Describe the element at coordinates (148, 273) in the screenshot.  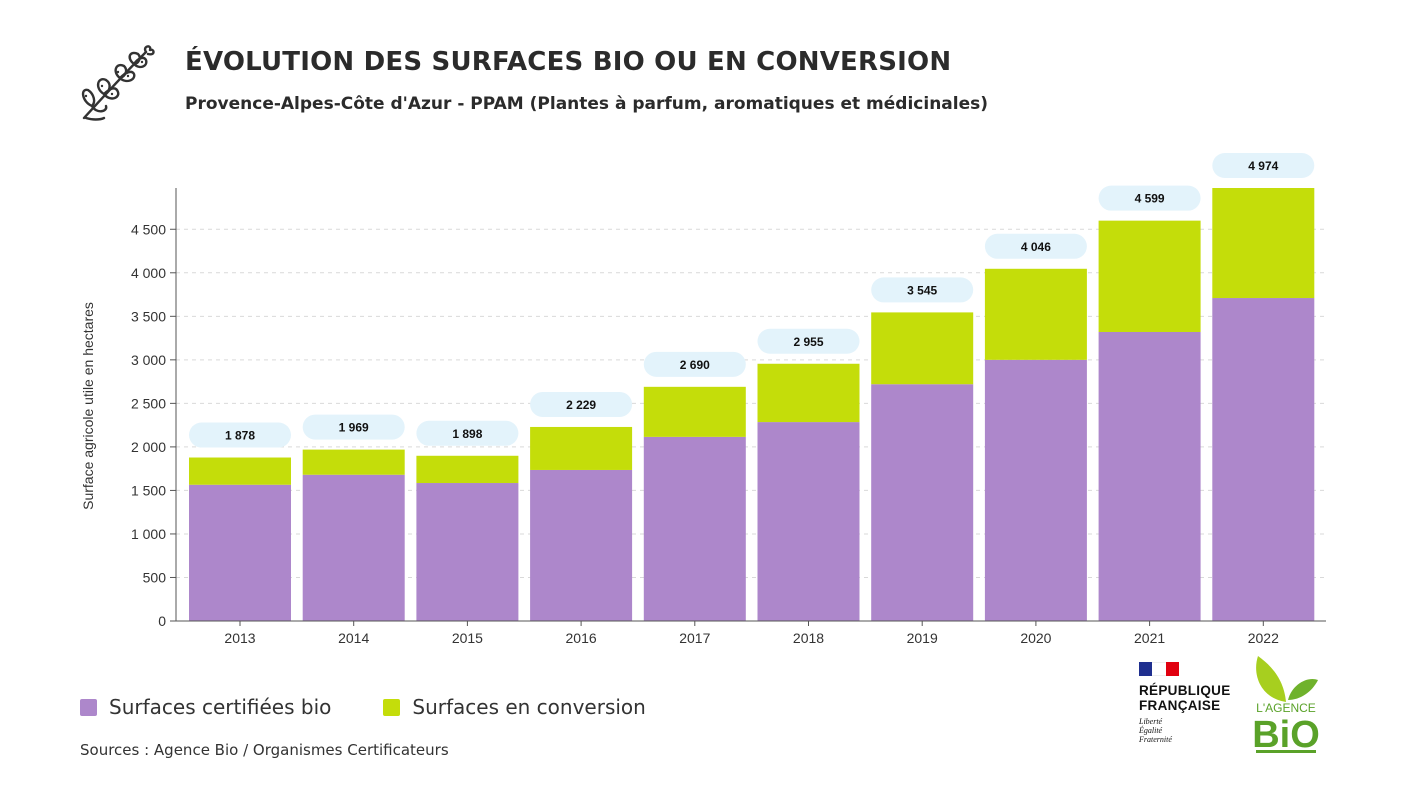
I see `y-tick-label: 4 000` at that location.